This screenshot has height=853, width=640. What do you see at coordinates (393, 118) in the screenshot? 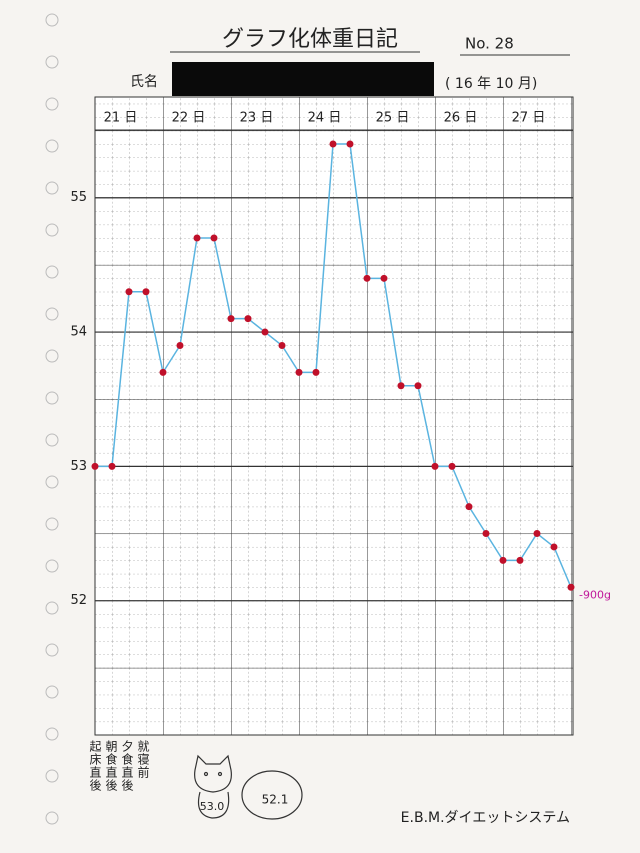
I see `x-tick-label: 25 日` at bounding box center [393, 118].